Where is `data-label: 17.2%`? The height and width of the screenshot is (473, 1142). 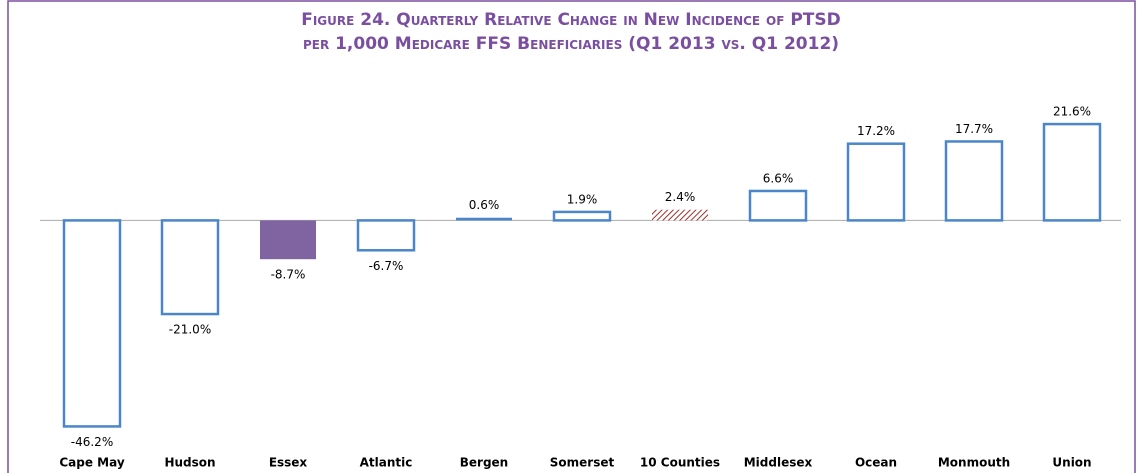
data-label: 17.2% is located at coordinates (876, 131).